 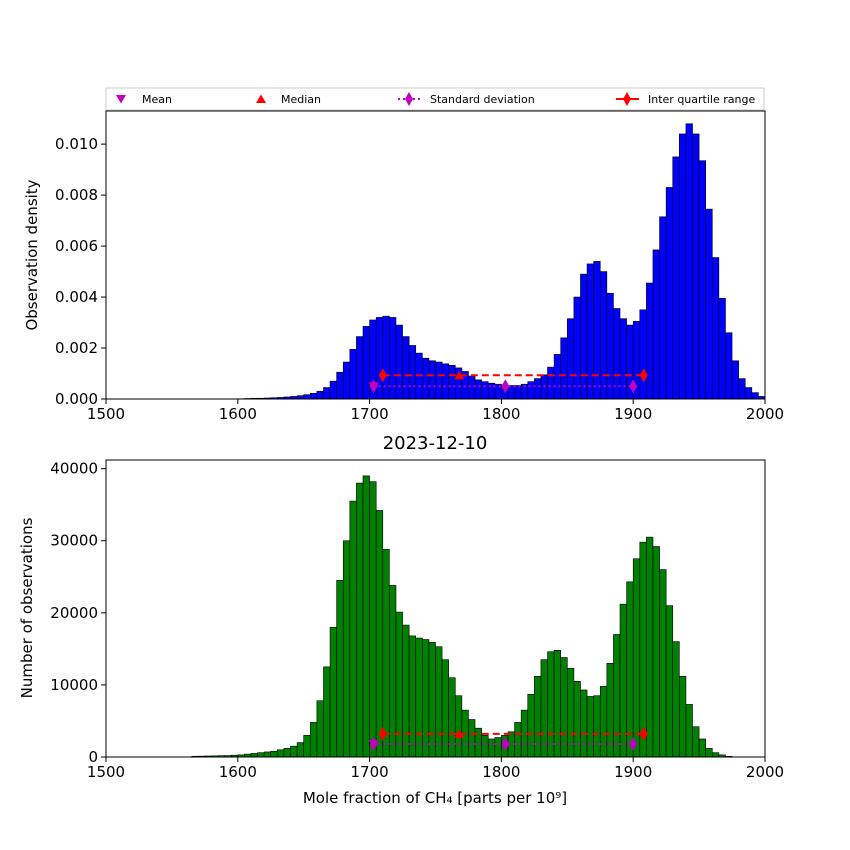 I want to click on count-y-axis-label: Number of observations, so click(x=27, y=607).